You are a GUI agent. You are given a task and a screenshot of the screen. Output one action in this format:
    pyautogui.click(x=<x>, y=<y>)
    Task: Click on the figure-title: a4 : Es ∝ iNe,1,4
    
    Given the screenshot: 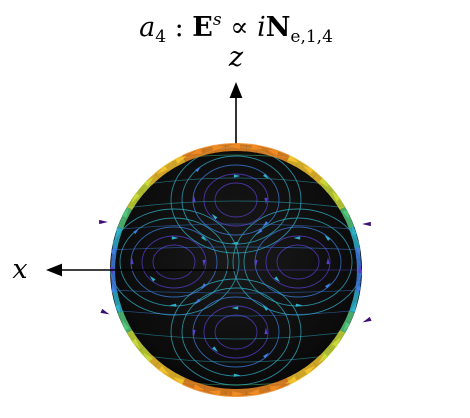 What is the action you would take?
    pyautogui.click(x=236, y=28)
    